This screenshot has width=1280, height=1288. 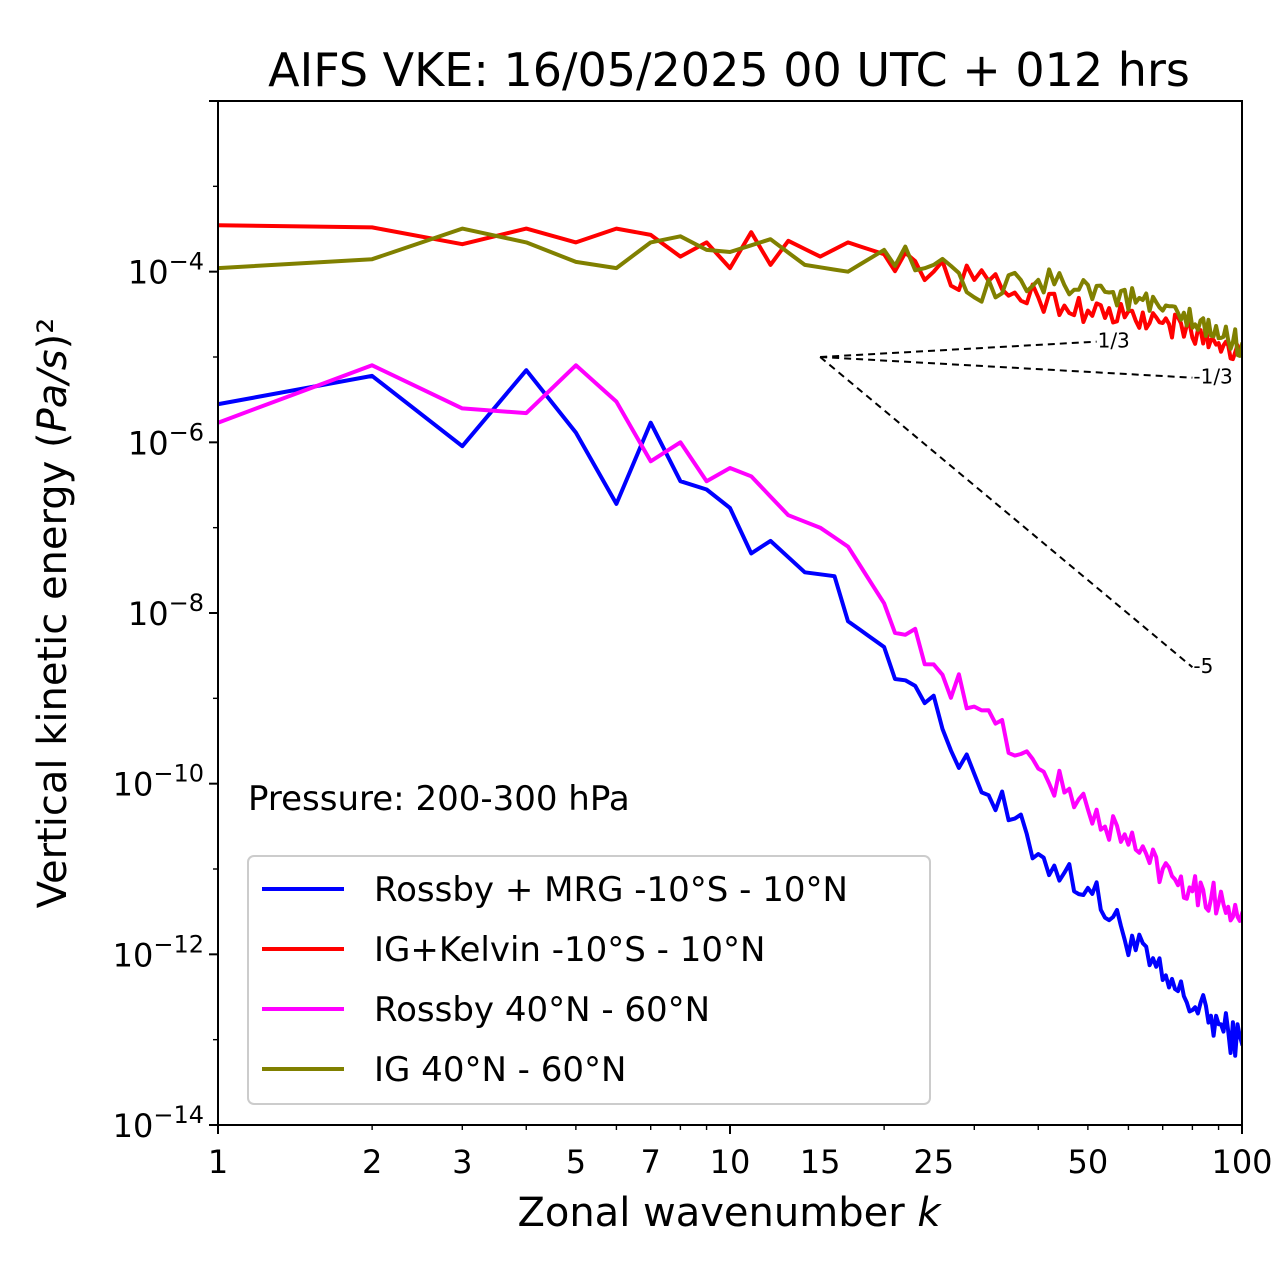 I want to click on x-tick-label: 7, so click(x=651, y=1162).